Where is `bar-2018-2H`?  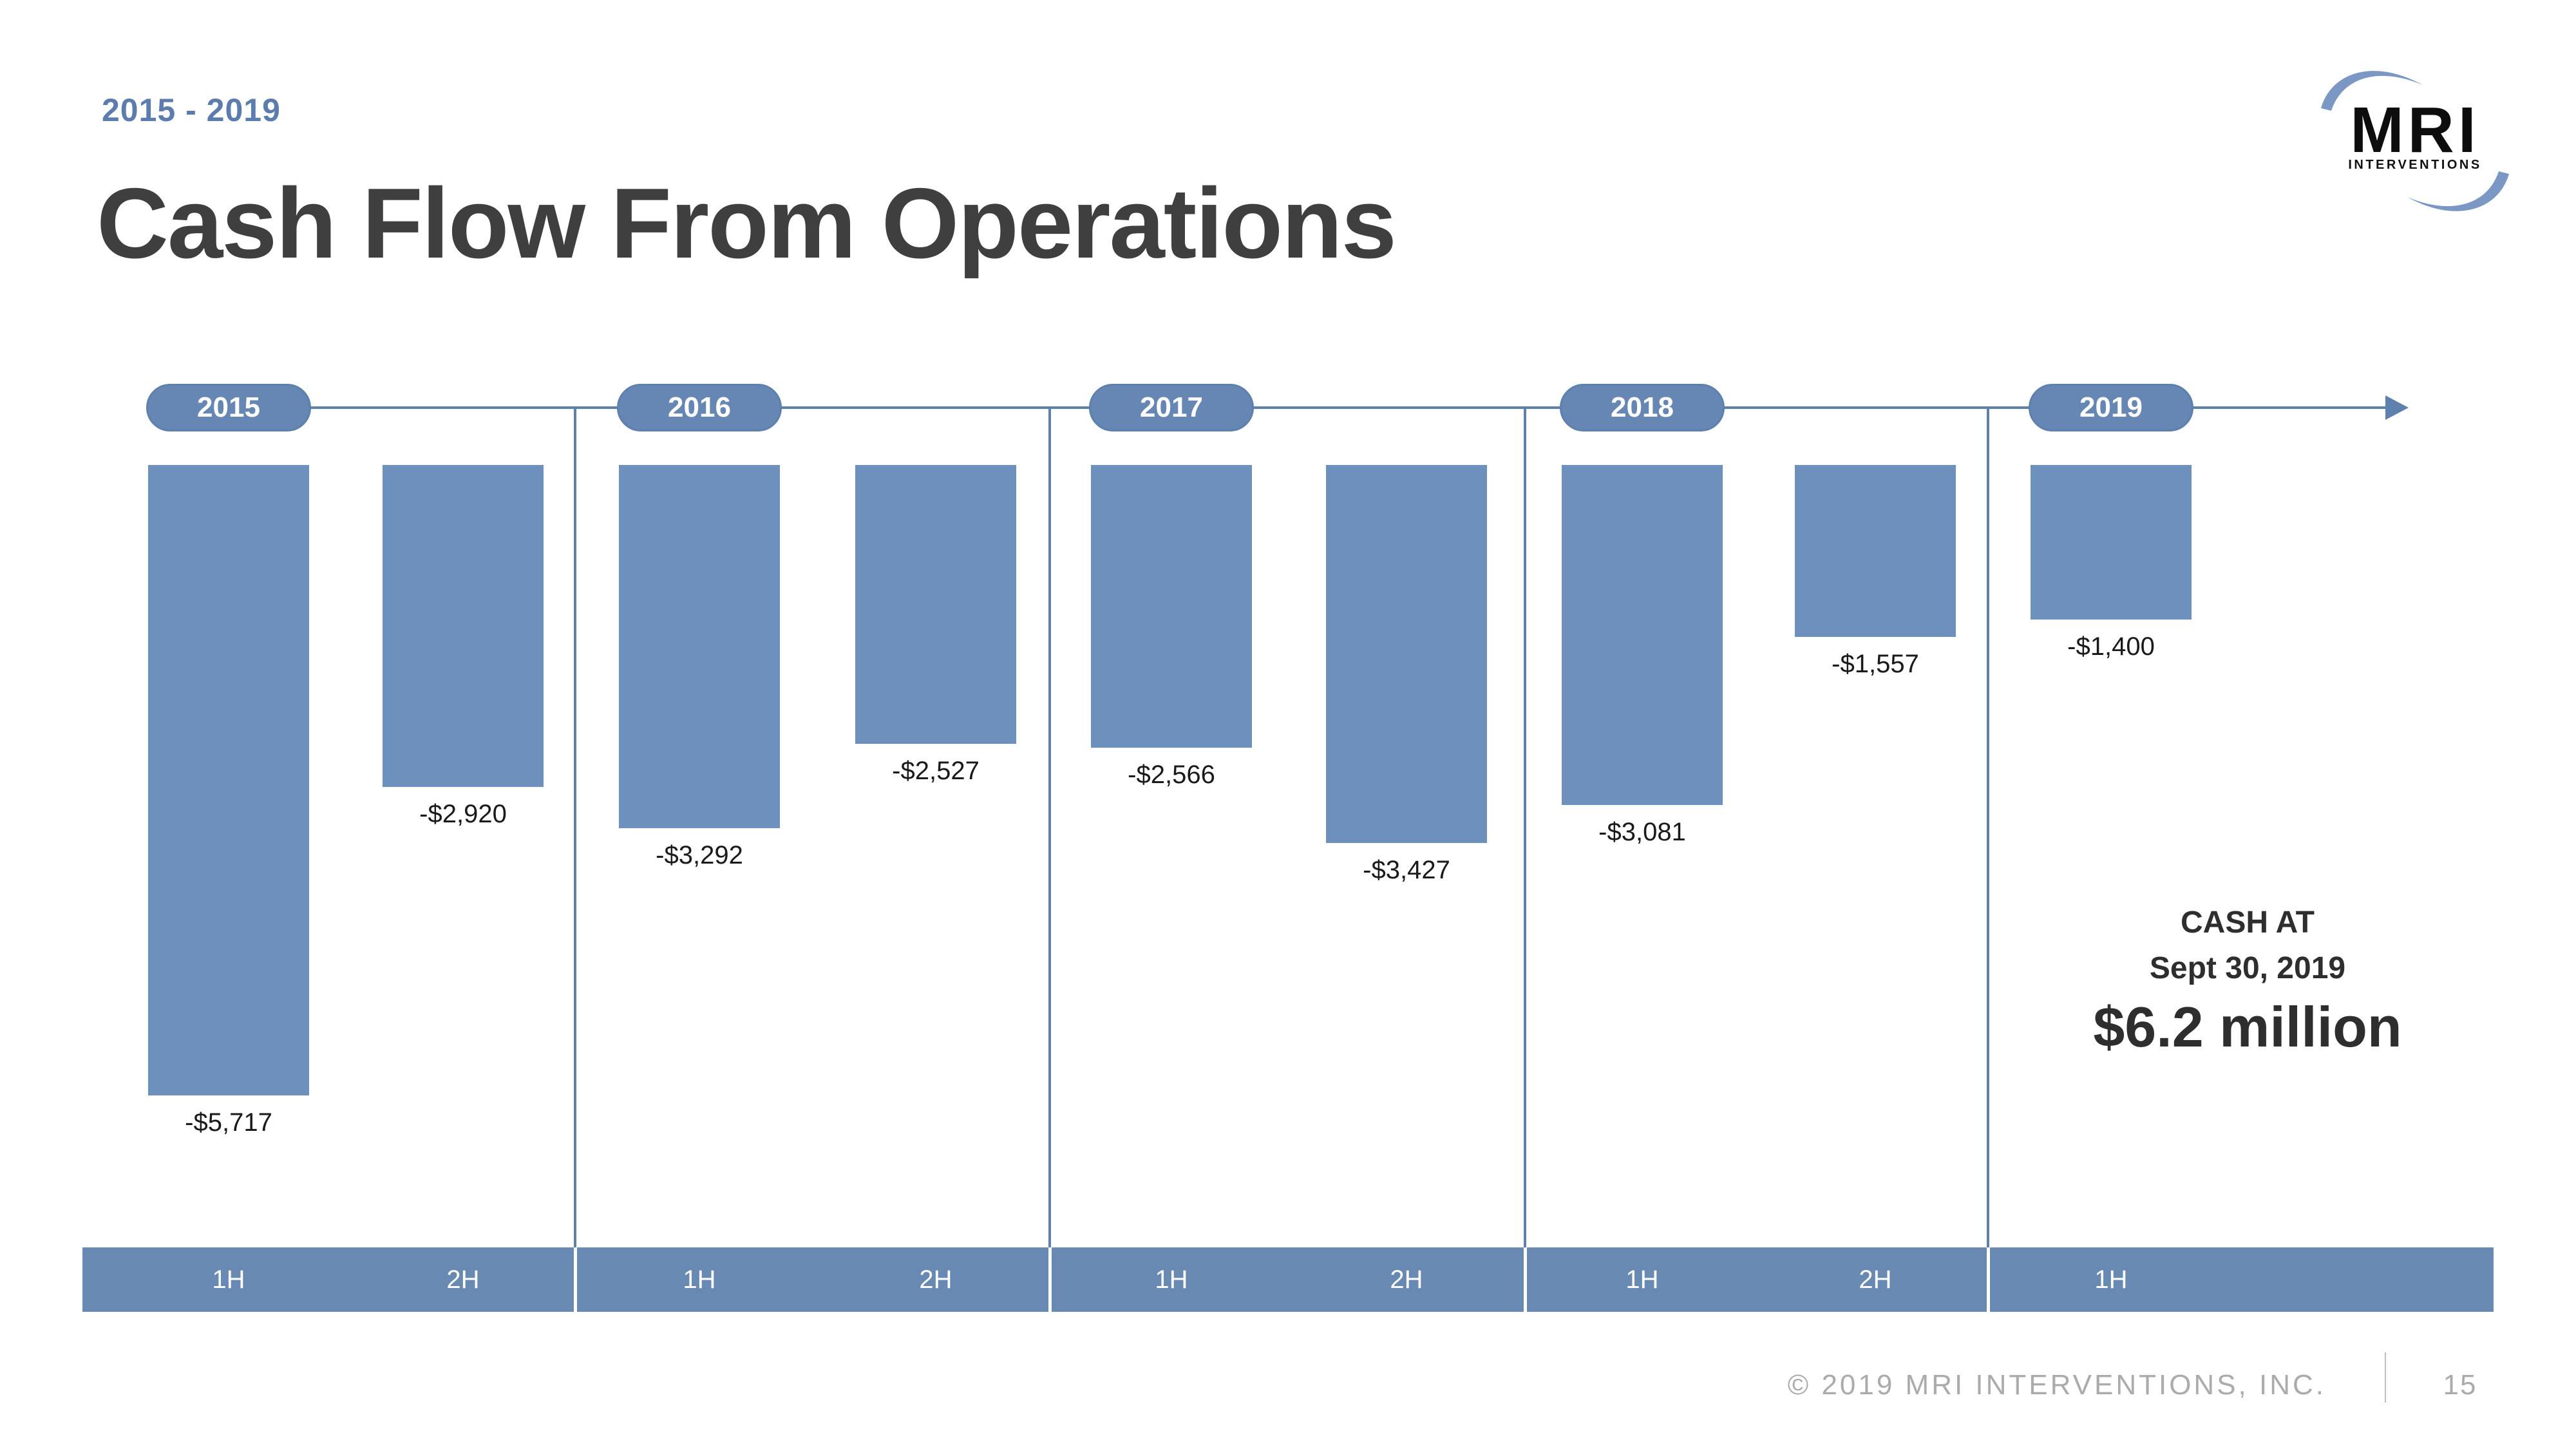
bar-2018-2H is located at coordinates (1876, 551).